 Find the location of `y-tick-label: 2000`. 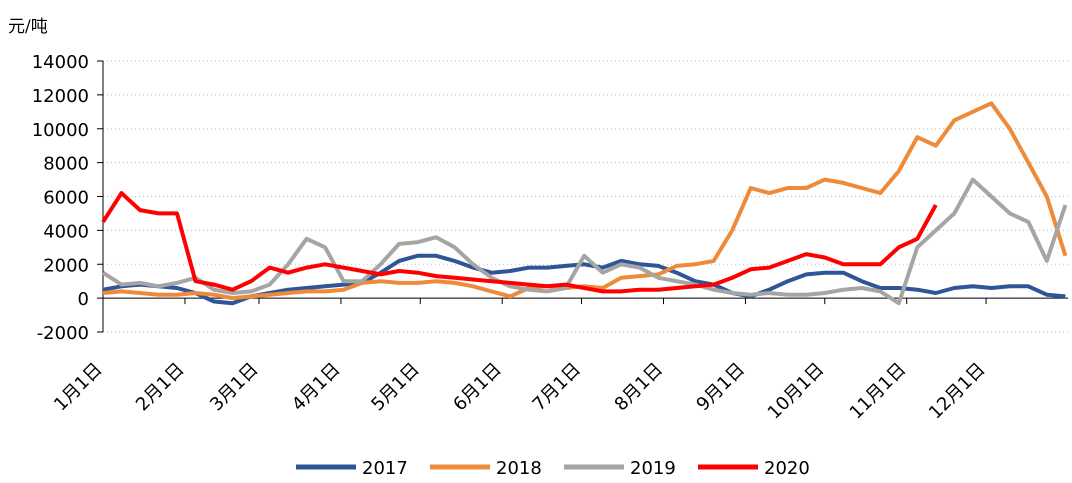

y-tick-label: 2000 is located at coordinates (66, 265).